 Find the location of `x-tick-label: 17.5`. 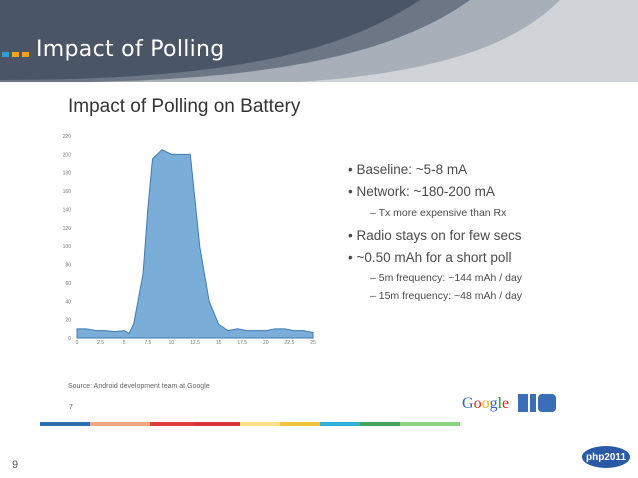

x-tick-label: 17.5 is located at coordinates (242, 343).